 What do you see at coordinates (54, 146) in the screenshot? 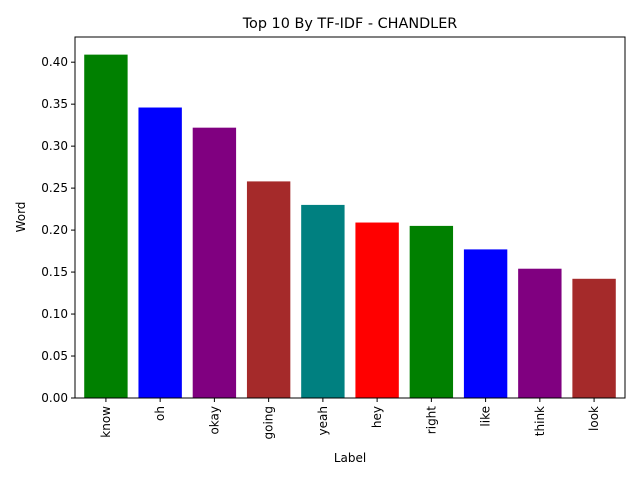
I see `y-tick-label-6: 0.30` at bounding box center [54, 146].